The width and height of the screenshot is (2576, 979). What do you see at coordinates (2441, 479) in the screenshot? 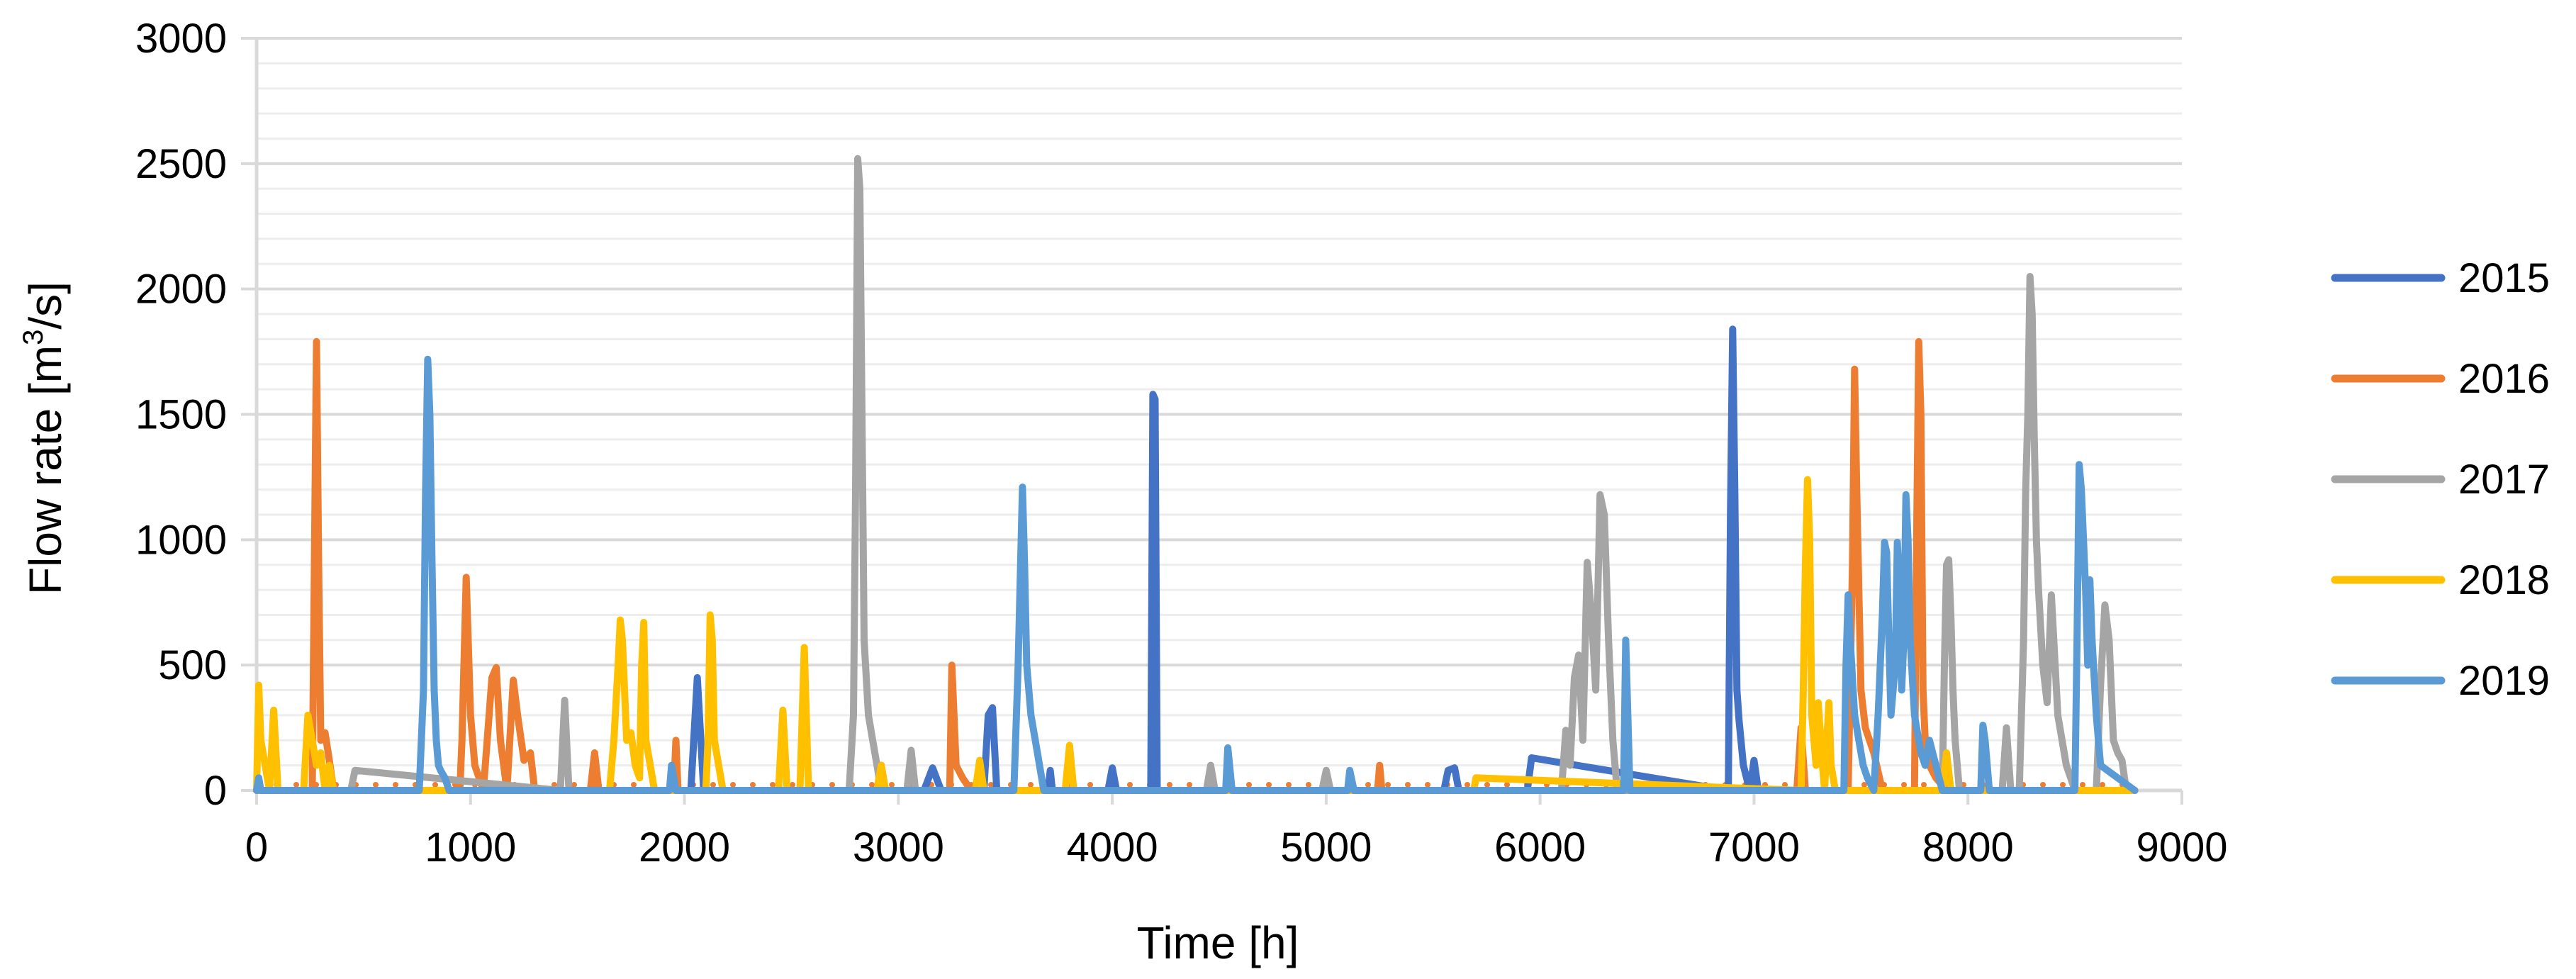
I see `legend: 2015 2016 2017 2018 2019` at bounding box center [2441, 479].